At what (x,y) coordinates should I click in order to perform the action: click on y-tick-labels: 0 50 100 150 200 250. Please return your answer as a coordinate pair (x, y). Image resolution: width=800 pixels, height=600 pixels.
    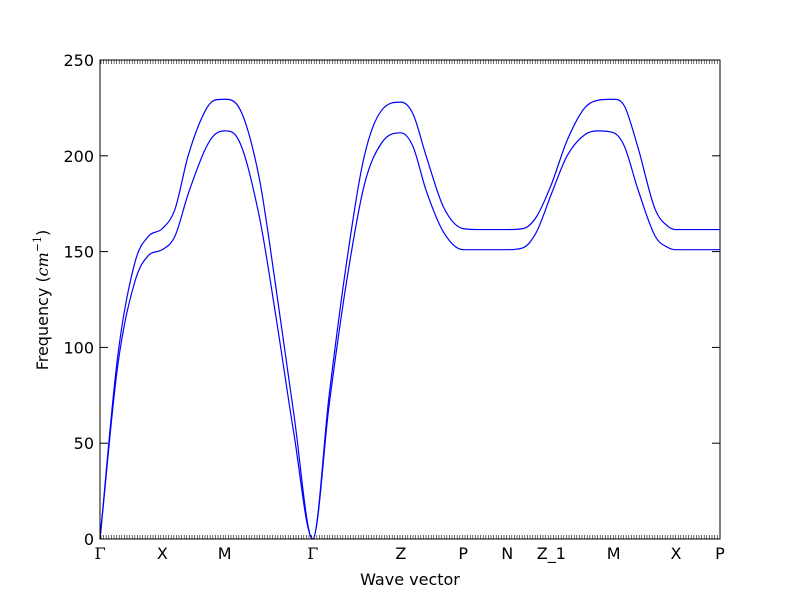
    Looking at the image, I should click on (78, 300).